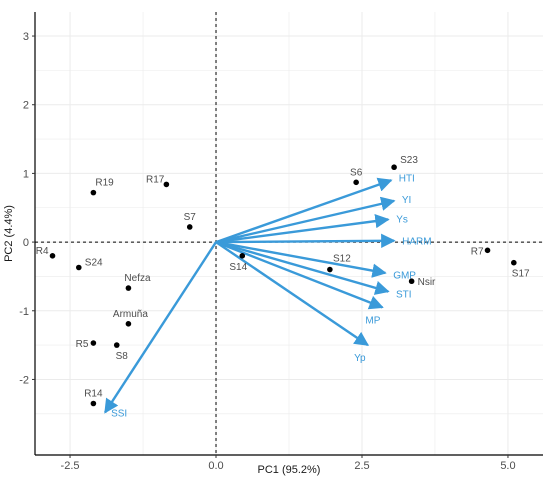 This screenshot has width=550, height=481. What do you see at coordinates (411, 281) in the screenshot?
I see `point-nsir` at bounding box center [411, 281].